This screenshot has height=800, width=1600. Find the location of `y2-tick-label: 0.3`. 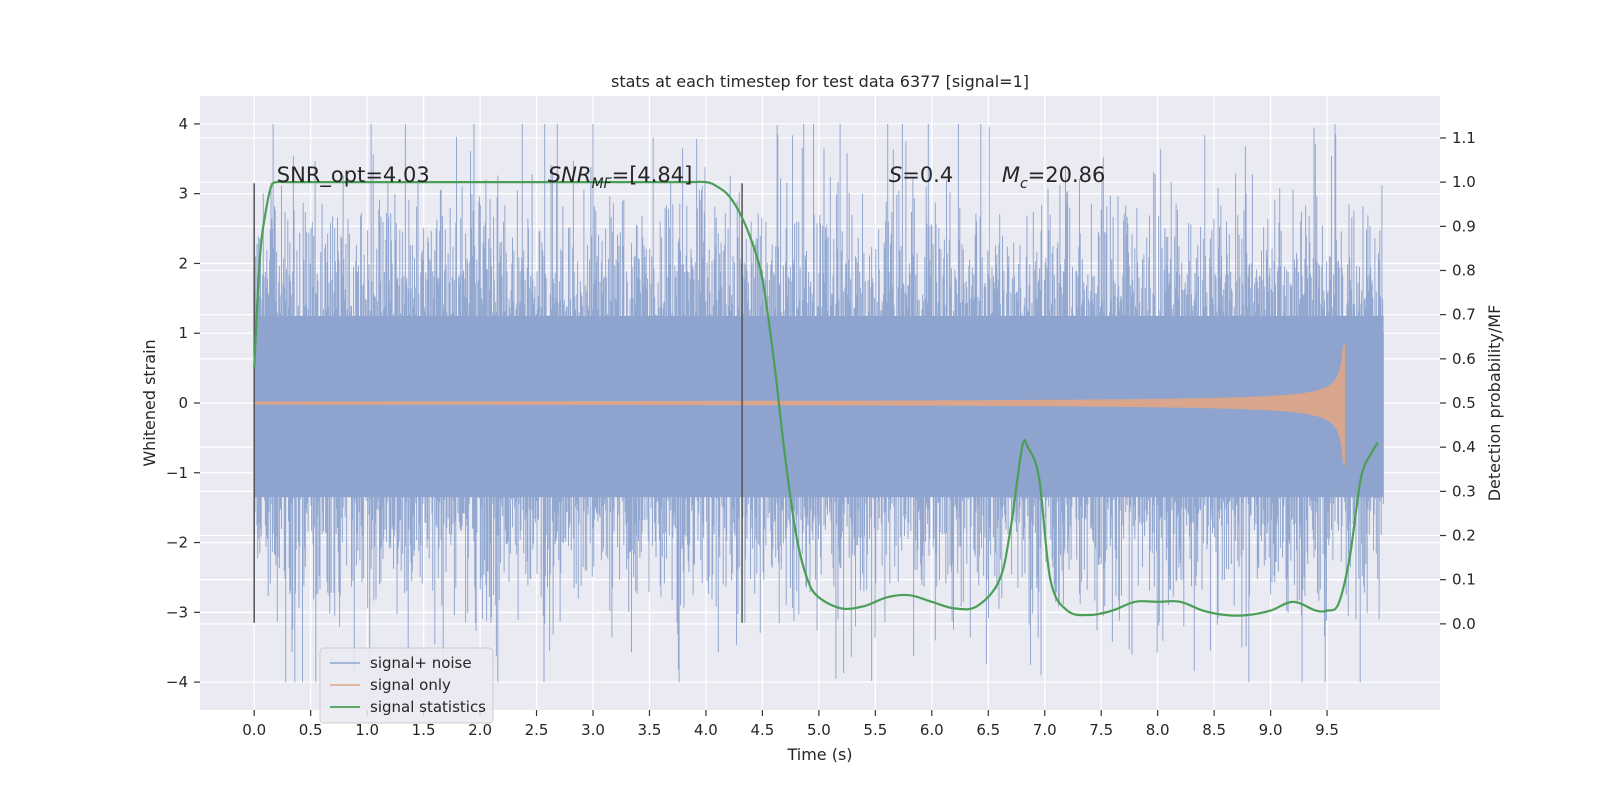

y2-tick-label: 0.3 is located at coordinates (1464, 491).